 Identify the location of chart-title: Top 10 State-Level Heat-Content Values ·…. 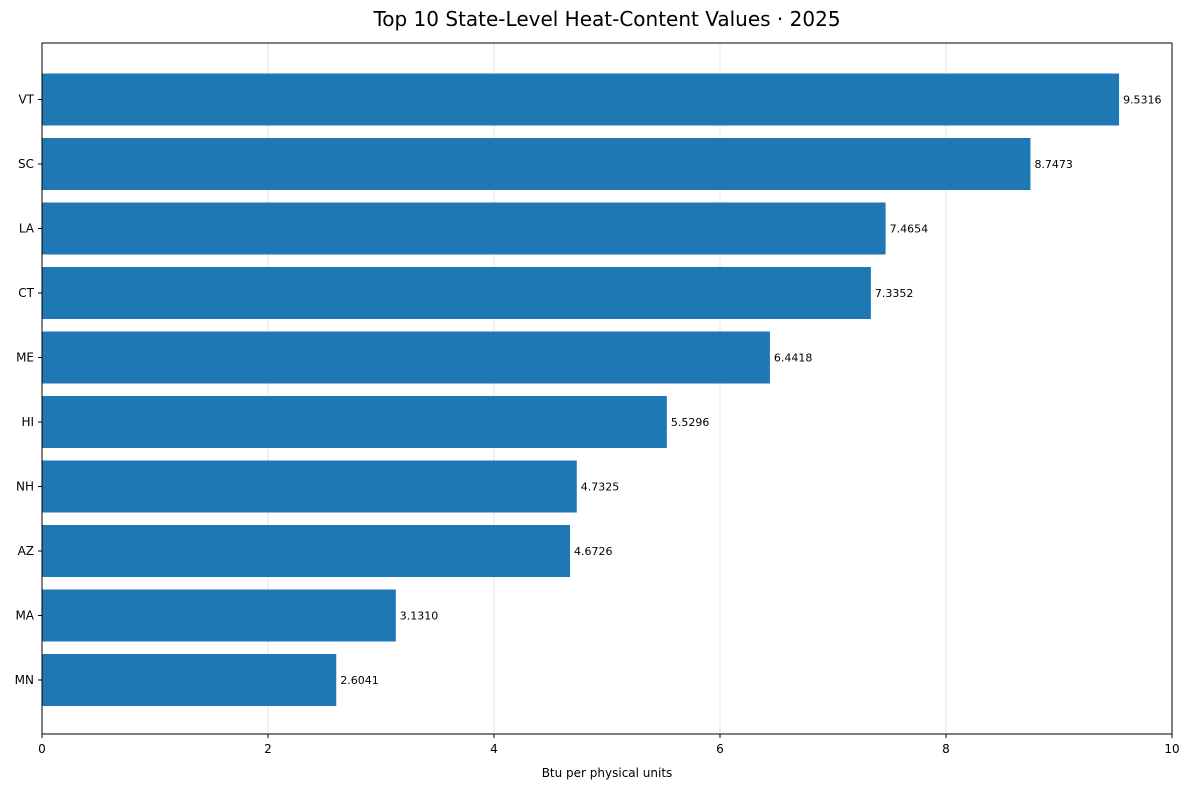
(606, 19).